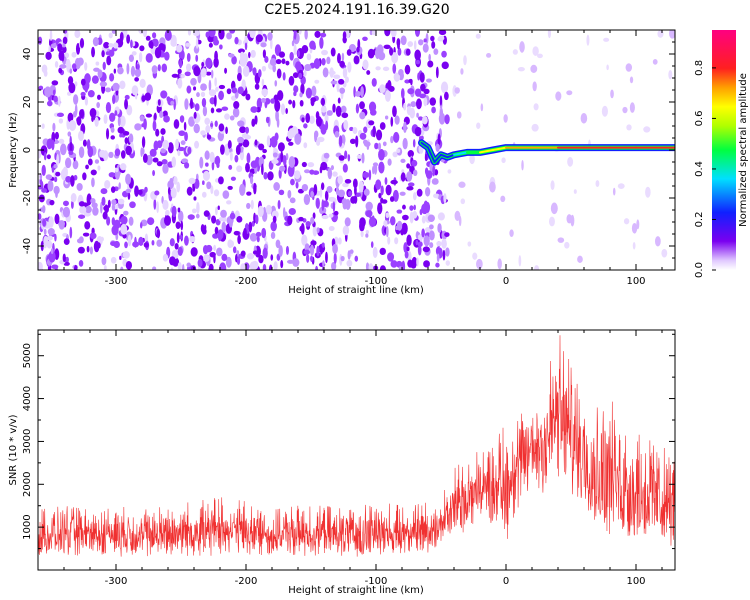 The image size is (750, 600). Describe the element at coordinates (376, 581) in the screenshot. I see `x-tick-label: -100` at that location.